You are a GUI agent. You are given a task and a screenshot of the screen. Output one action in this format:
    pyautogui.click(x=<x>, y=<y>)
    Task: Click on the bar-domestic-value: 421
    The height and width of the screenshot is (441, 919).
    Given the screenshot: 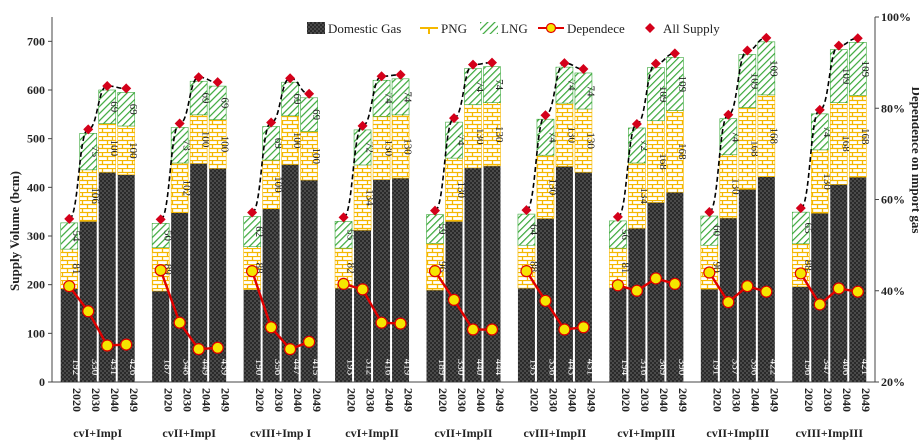 What is the action you would take?
    pyautogui.click(x=865, y=367)
    